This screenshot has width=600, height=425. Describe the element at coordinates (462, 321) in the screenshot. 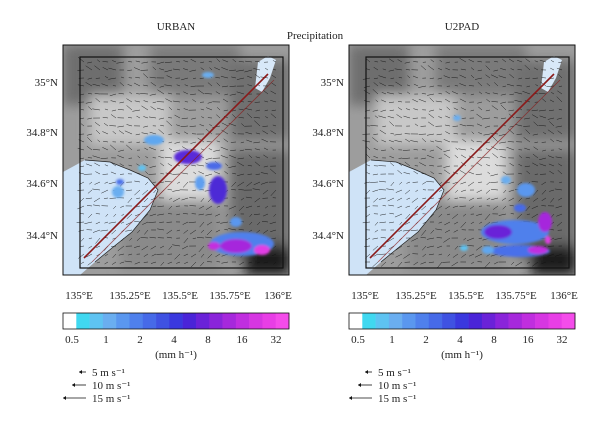

I see `colorbar-u2pad` at that location.